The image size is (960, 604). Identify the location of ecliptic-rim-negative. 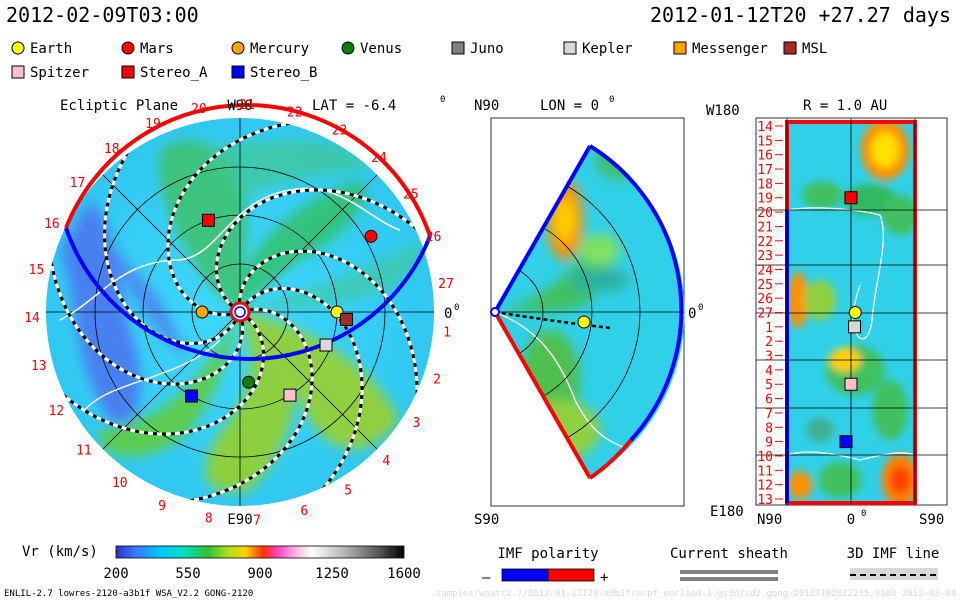
(248, 294).